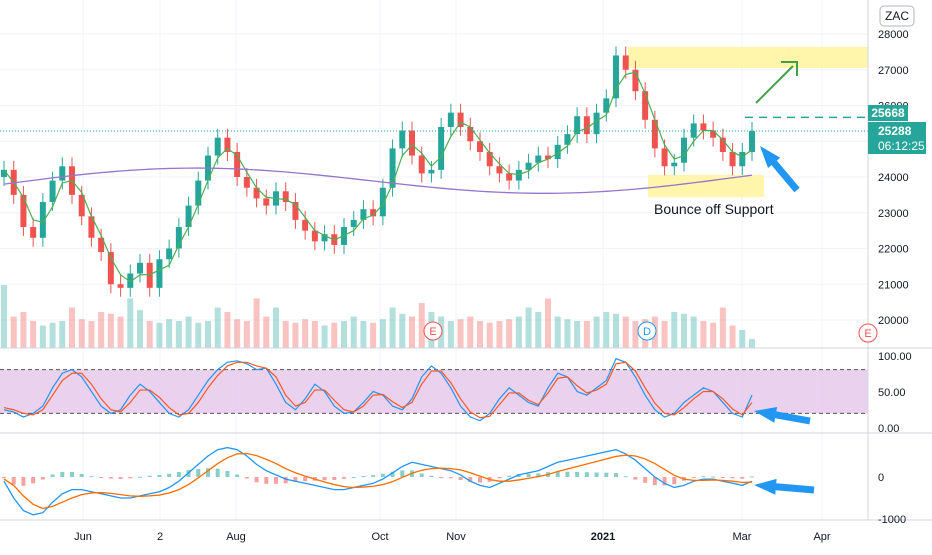  Describe the element at coordinates (901, 146) in the screenshot. I see `countdown-text: 06:12:25` at that location.